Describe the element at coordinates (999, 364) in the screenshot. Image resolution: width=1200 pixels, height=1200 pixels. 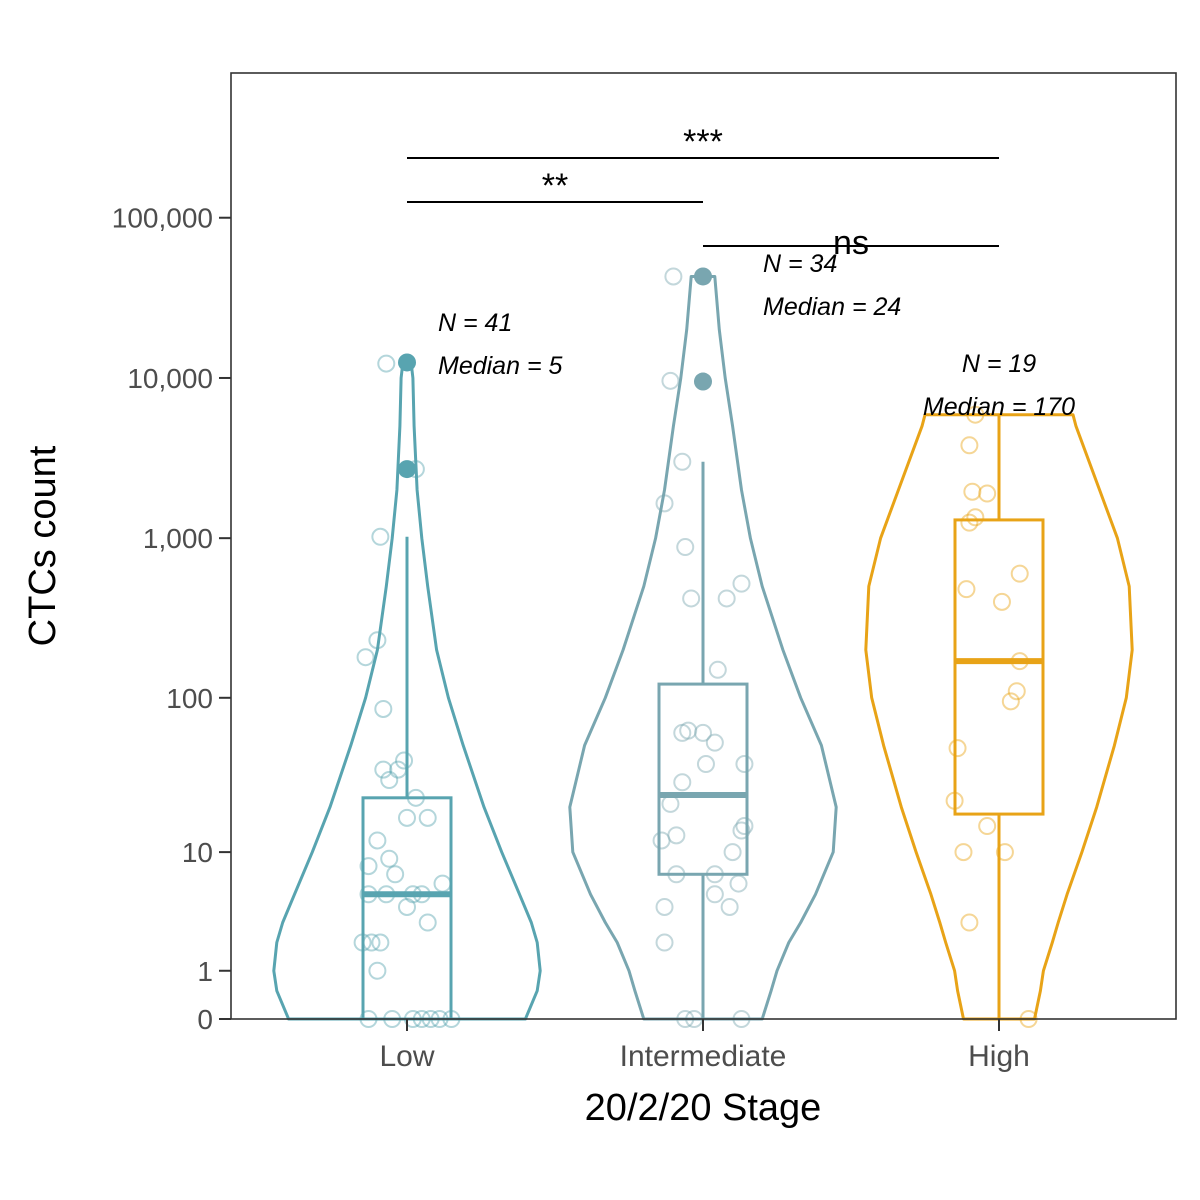
I see `n-label-high: N = 19` at that location.